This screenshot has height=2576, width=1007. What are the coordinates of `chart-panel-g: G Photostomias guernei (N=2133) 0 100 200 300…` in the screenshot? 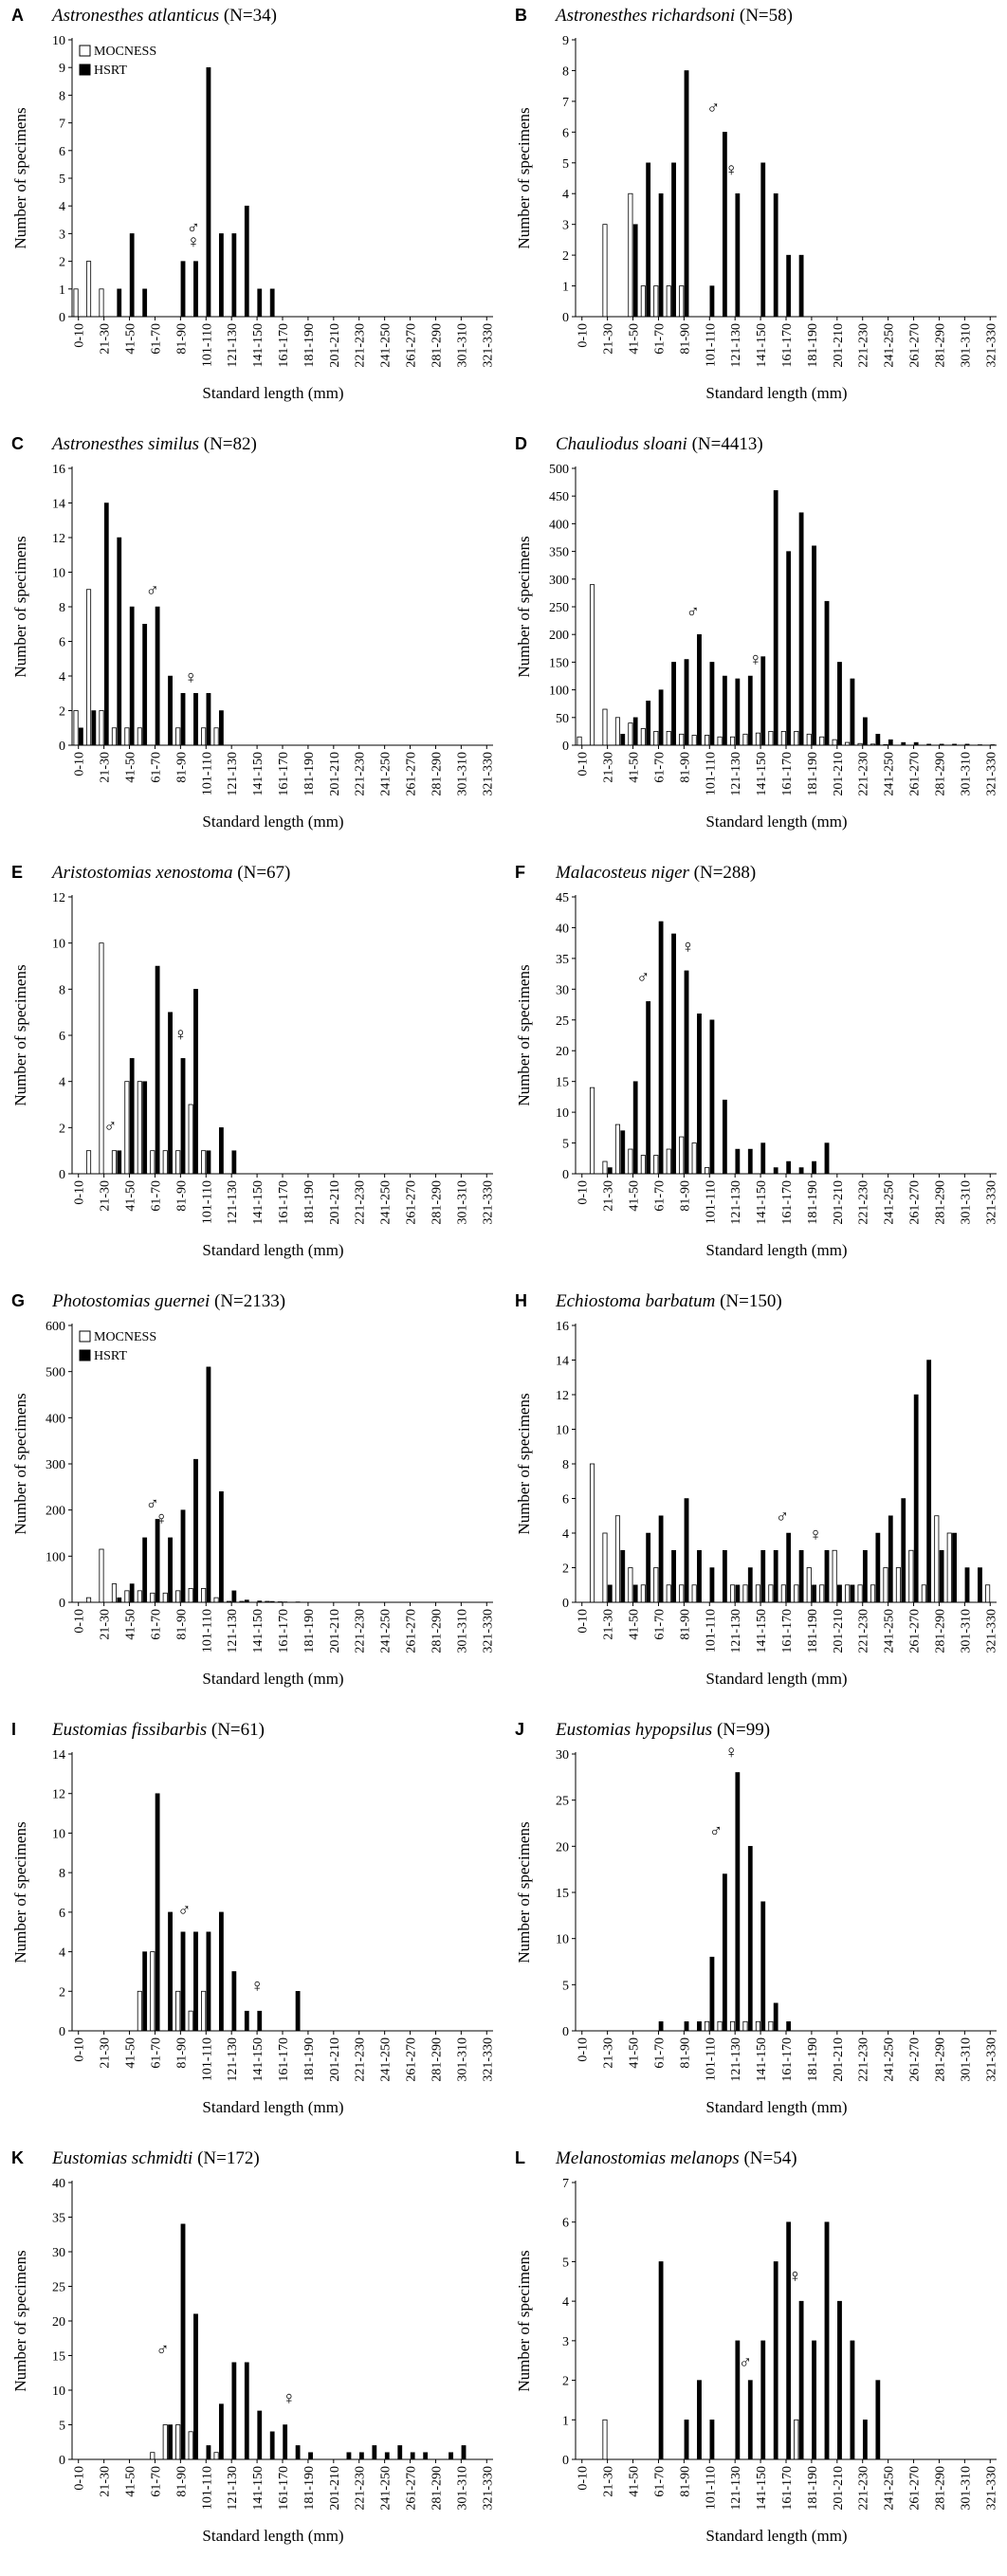 It's located at (252, 1500).